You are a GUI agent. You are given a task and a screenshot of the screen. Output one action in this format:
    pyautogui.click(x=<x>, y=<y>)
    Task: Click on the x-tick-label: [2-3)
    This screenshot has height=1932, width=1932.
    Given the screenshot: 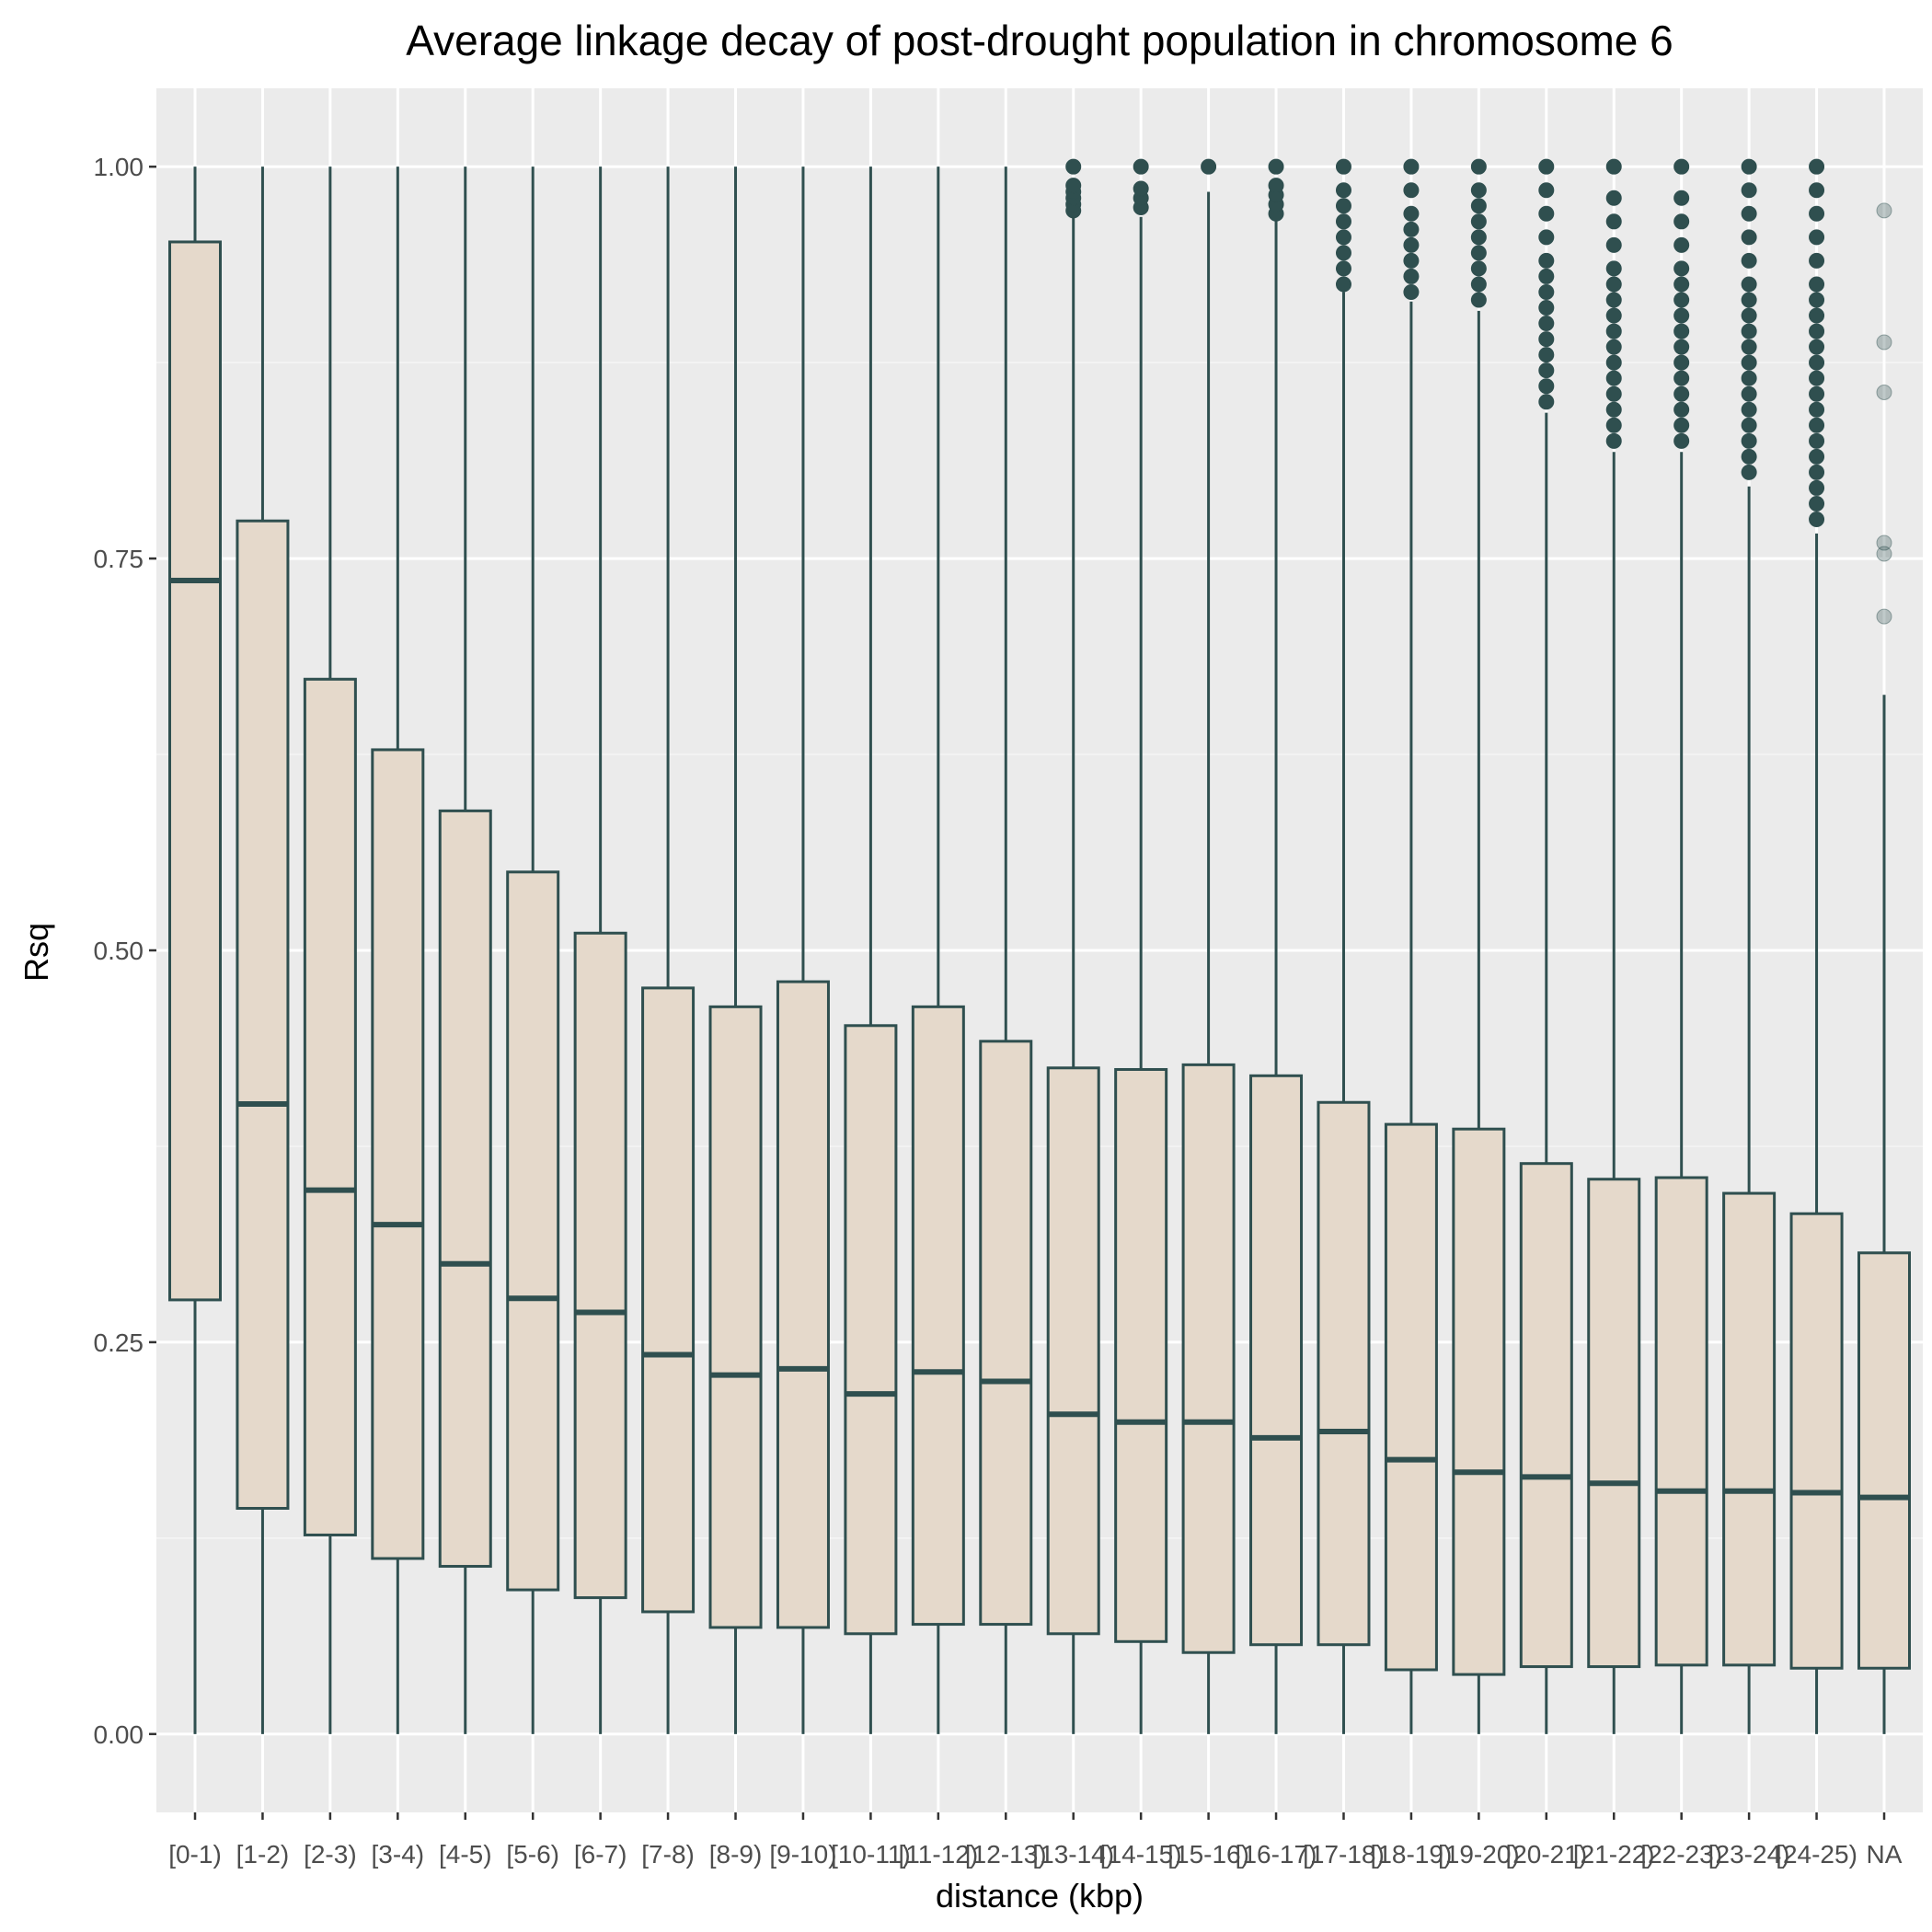 What is the action you would take?
    pyautogui.click(x=330, y=1854)
    